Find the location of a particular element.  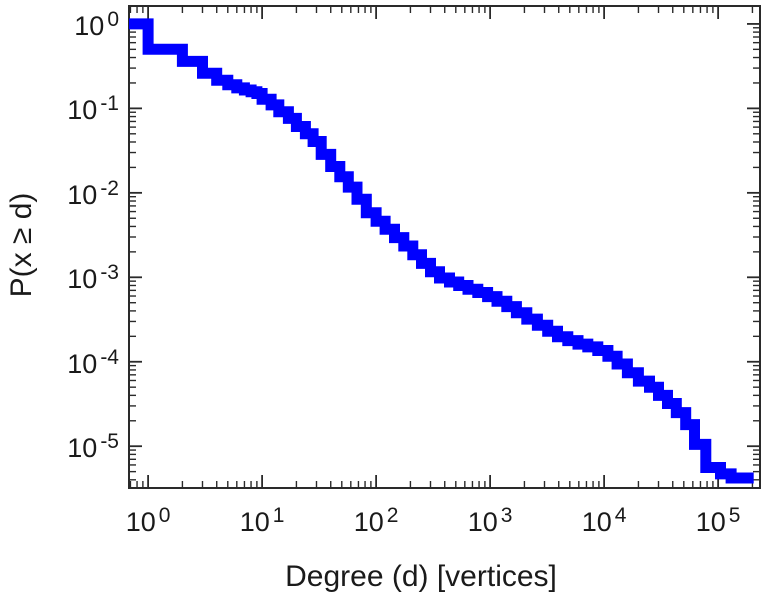

y-tick-label: 10 -5 is located at coordinates (93, 447).